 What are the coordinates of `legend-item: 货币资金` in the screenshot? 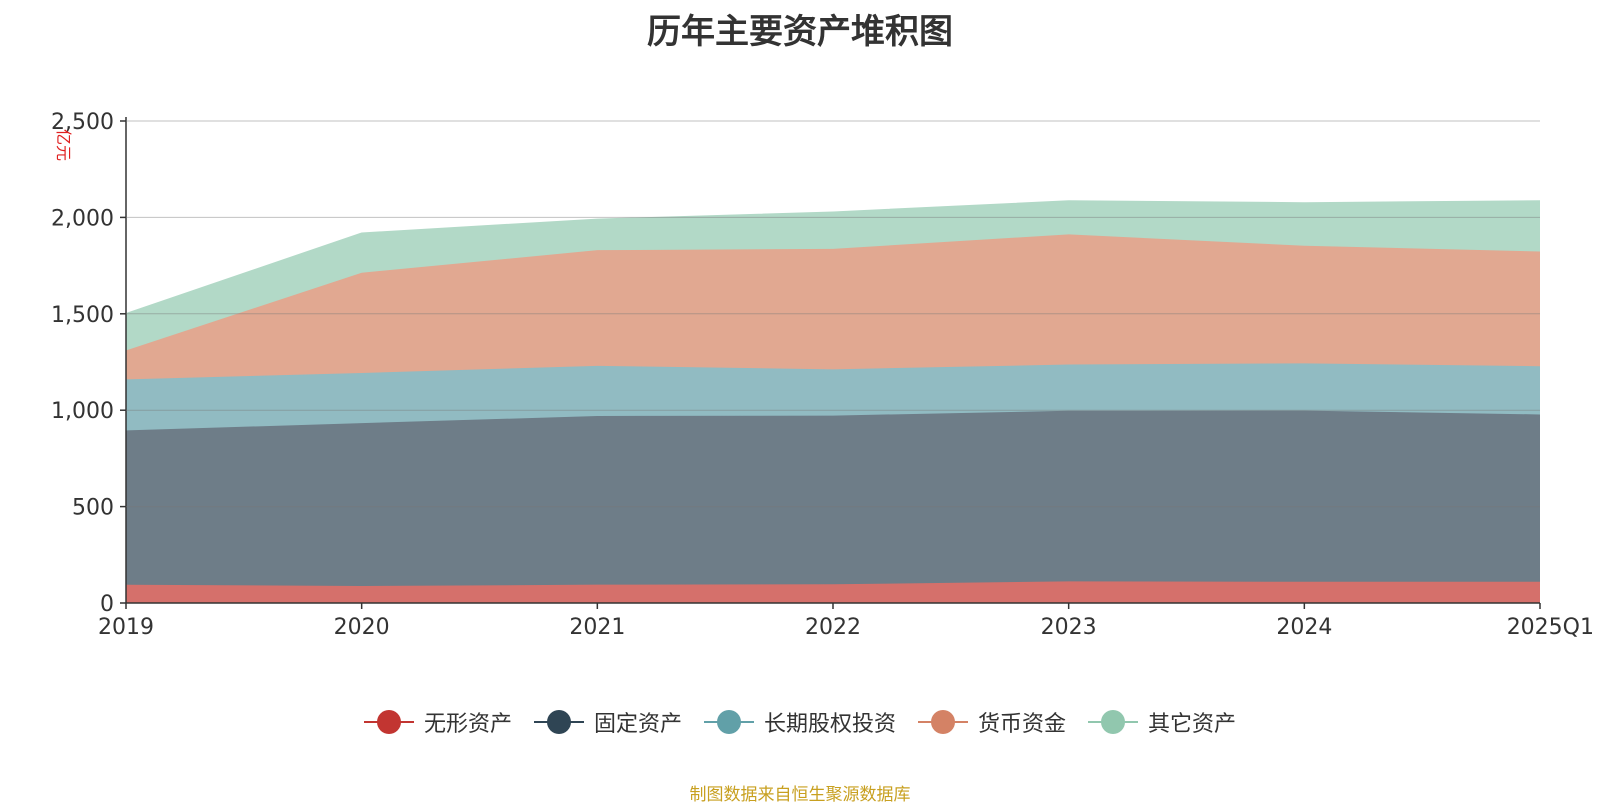 It's located at (992, 722).